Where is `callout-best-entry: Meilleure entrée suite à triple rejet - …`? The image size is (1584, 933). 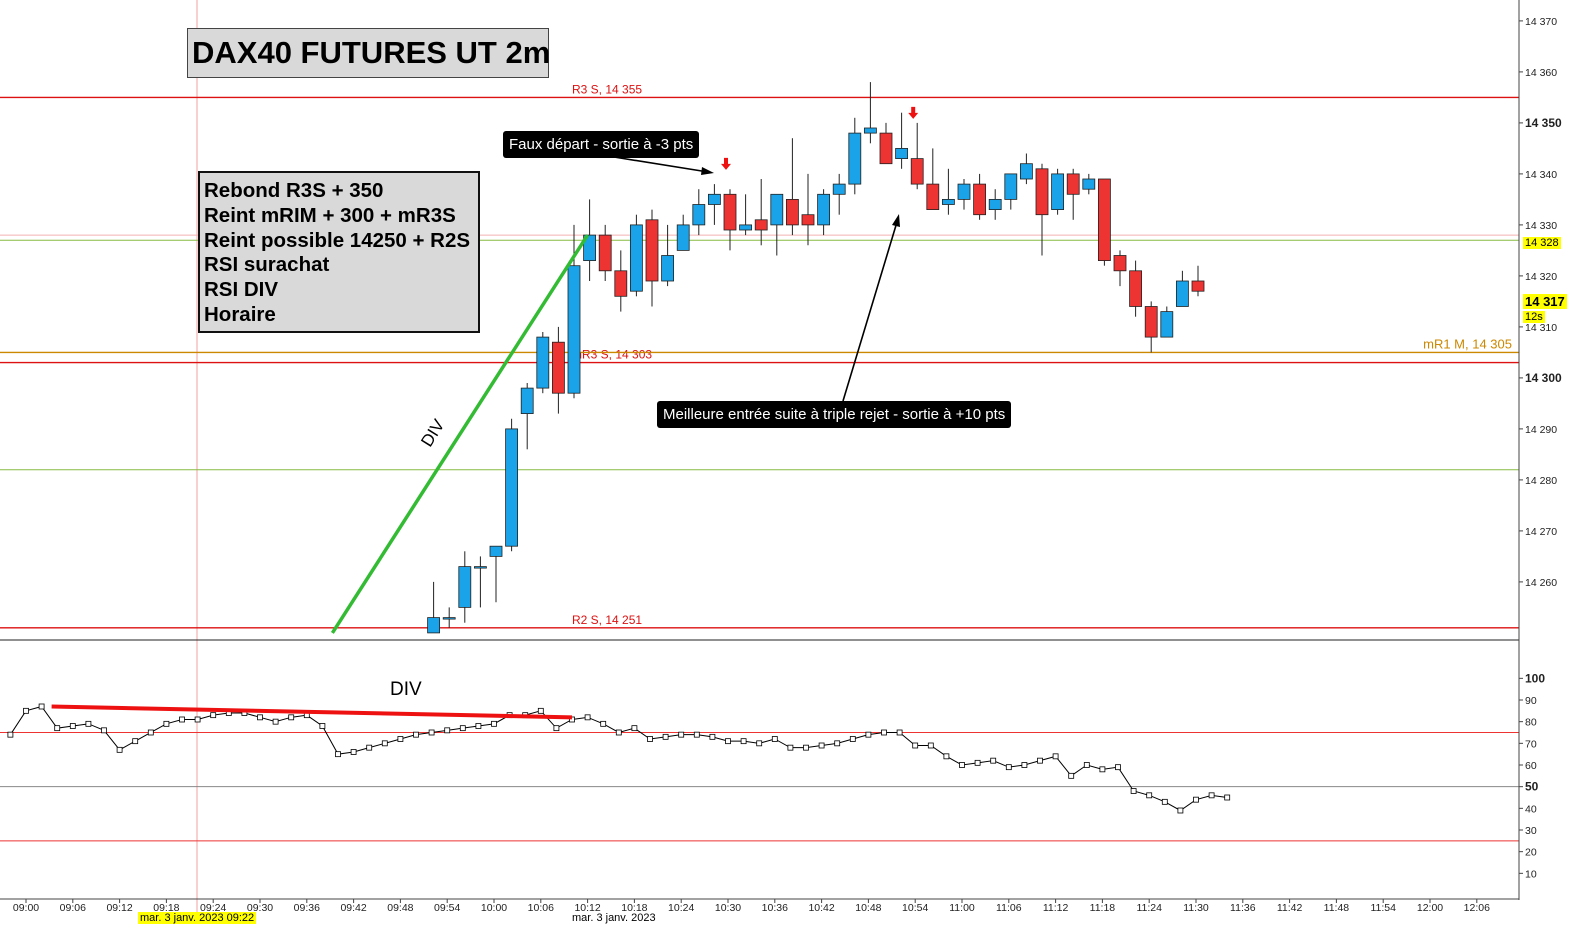 callout-best-entry: Meilleure entrée suite à triple rejet - … is located at coordinates (834, 414).